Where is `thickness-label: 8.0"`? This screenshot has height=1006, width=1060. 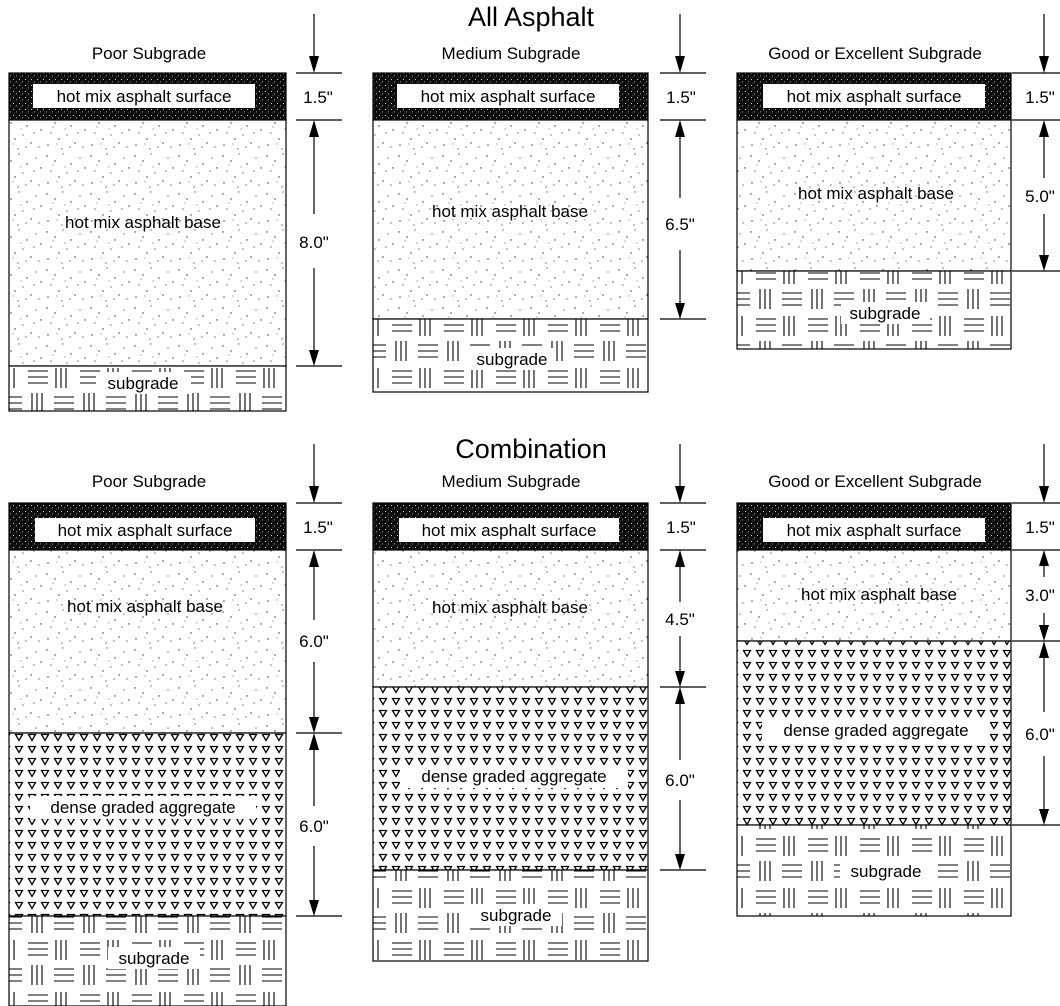
thickness-label: 8.0" is located at coordinates (314, 242).